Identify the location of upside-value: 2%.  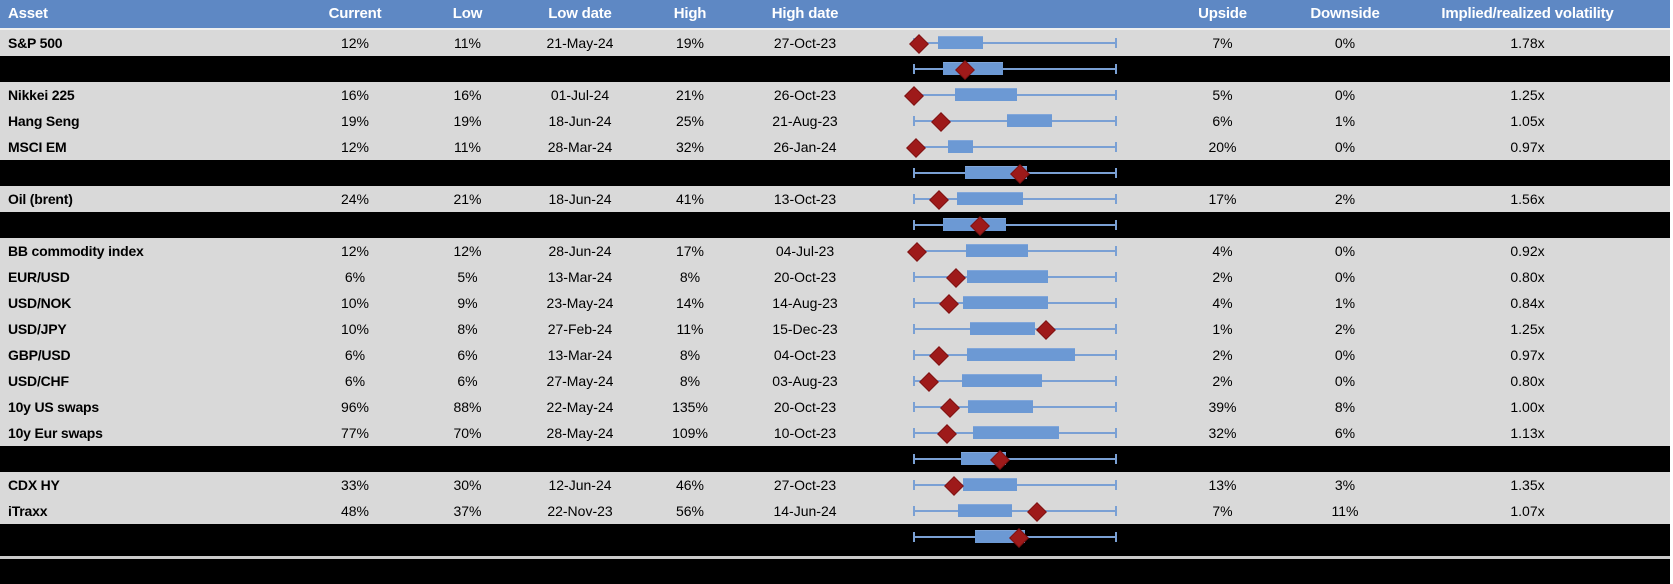
(1222, 277).